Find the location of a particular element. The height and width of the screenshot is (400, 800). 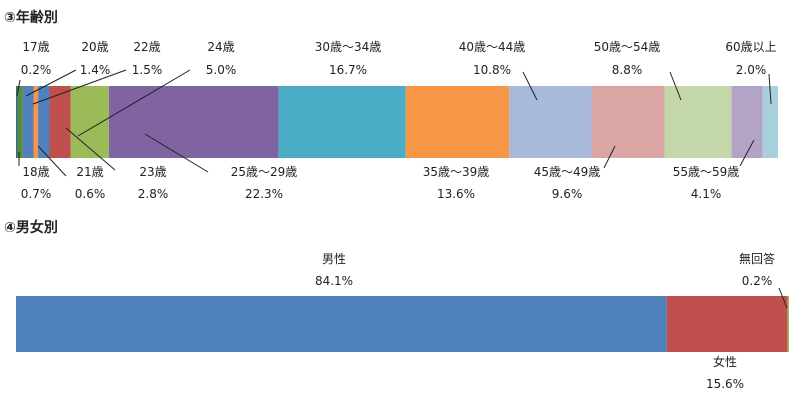

age-value-label: 9.6% is located at coordinates (567, 194).